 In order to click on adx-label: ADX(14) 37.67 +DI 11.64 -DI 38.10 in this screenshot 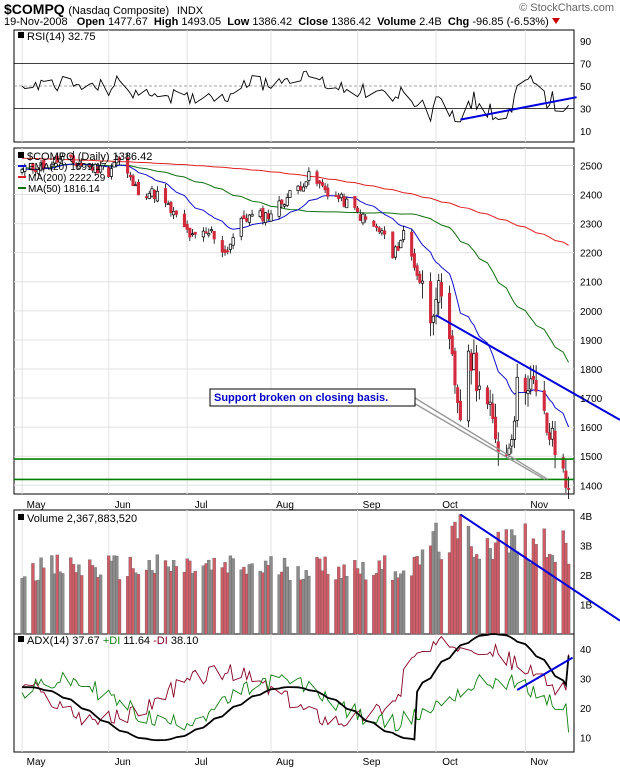, I will do `click(108, 641)`.